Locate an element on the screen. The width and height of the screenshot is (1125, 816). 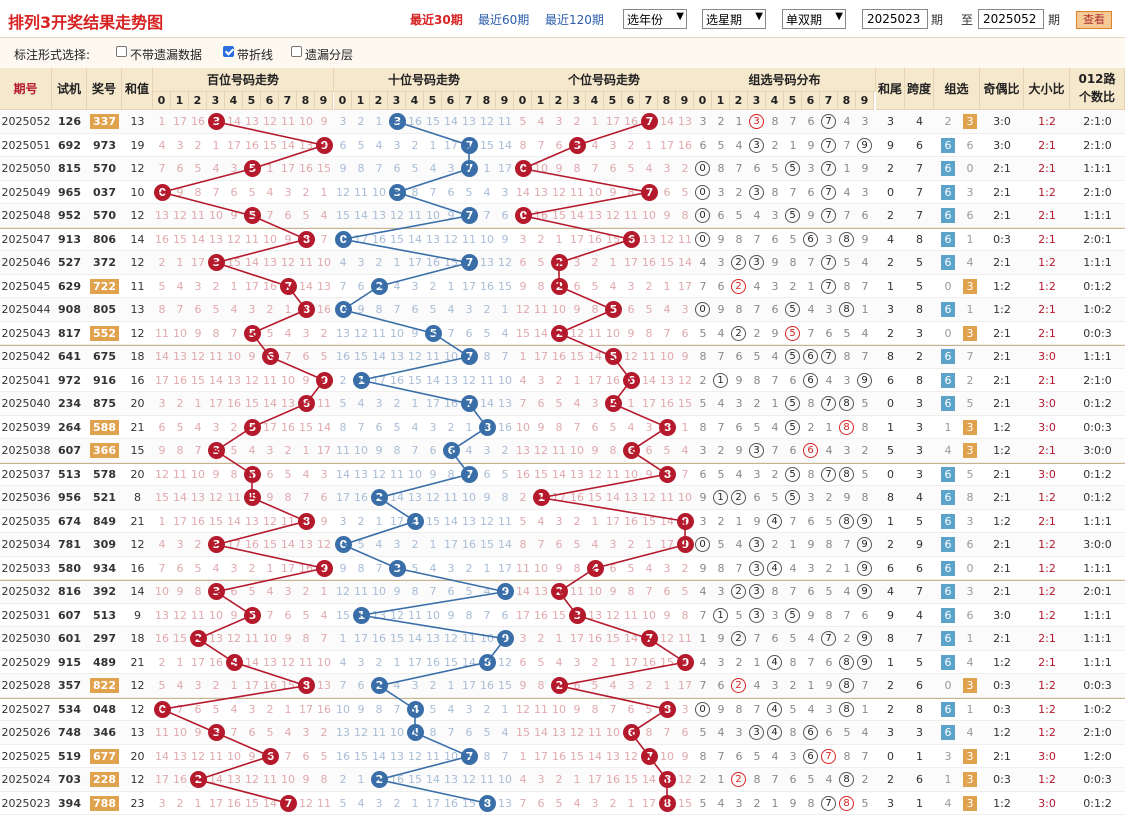
column-header-period: 期号 is located at coordinates (26, 89).